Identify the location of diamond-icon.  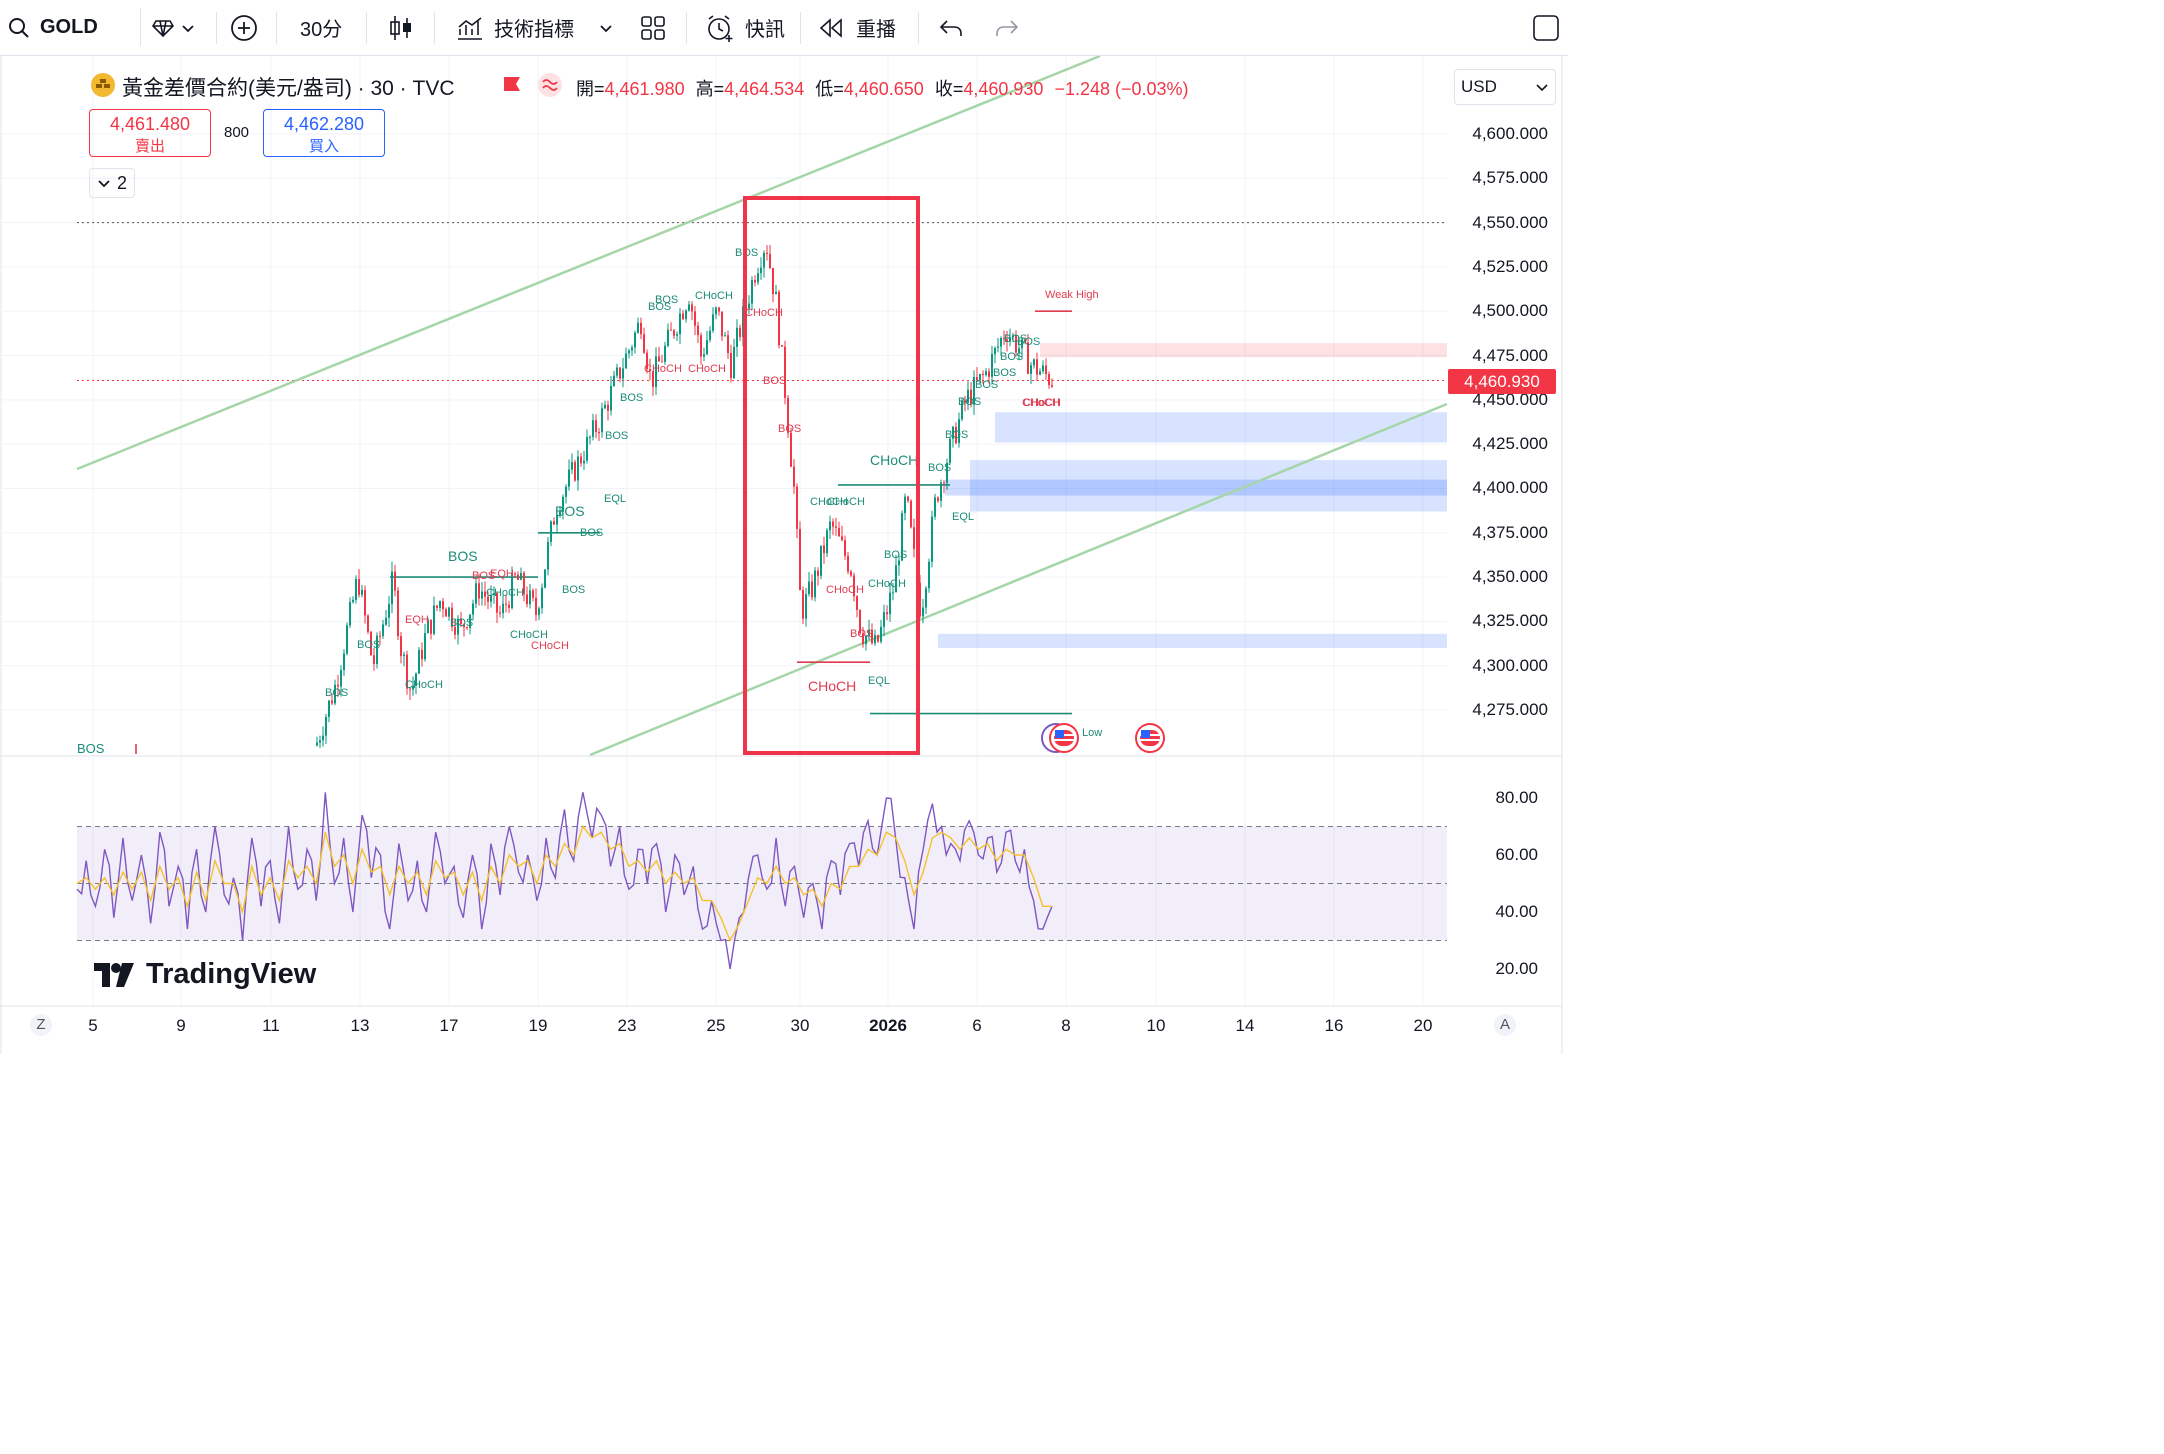
(163, 28).